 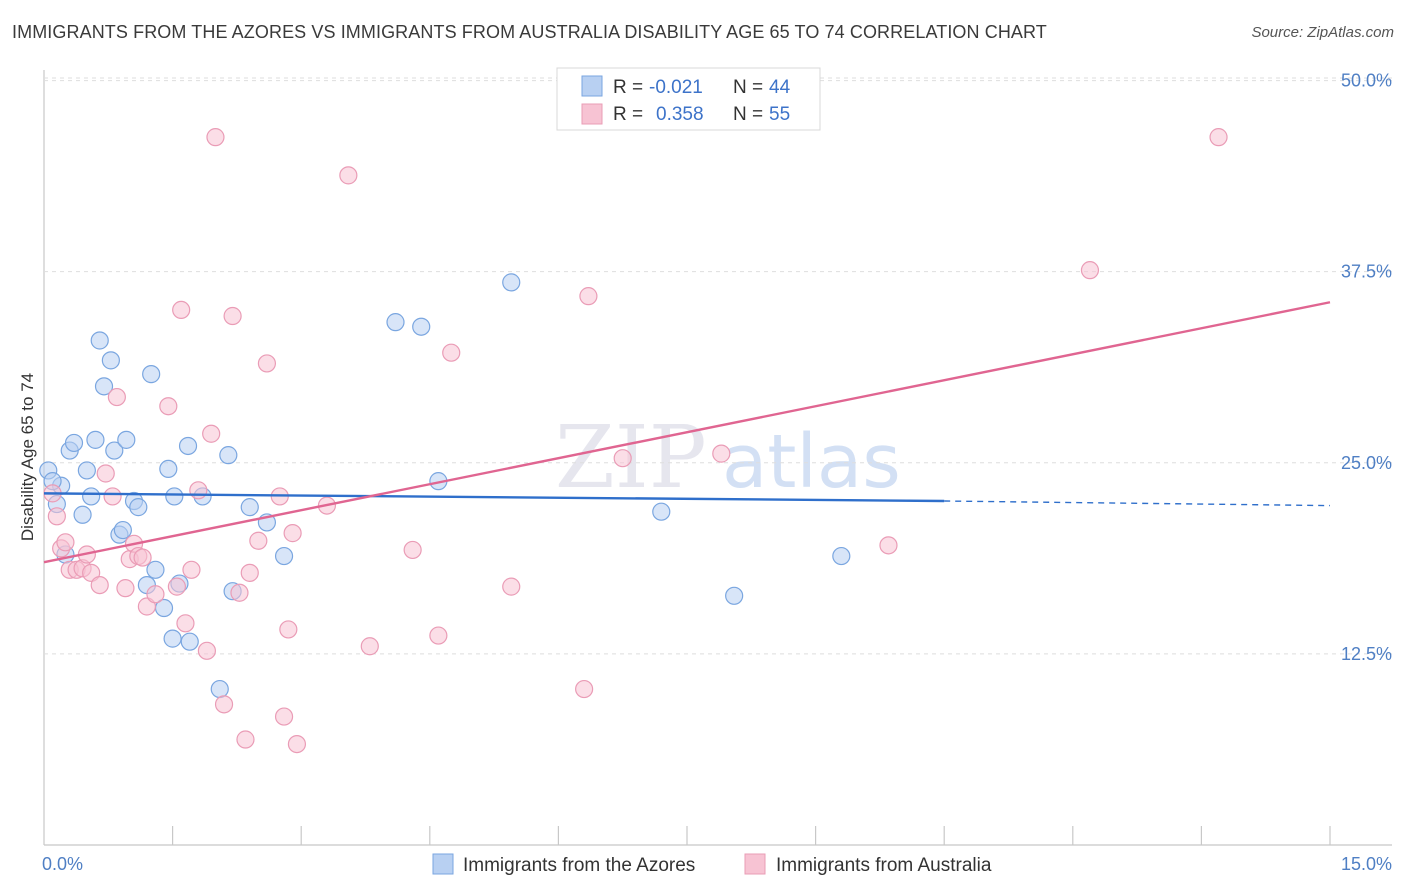 What do you see at coordinates (494, 497) in the screenshot?
I see `azores-trend-line` at bounding box center [494, 497].